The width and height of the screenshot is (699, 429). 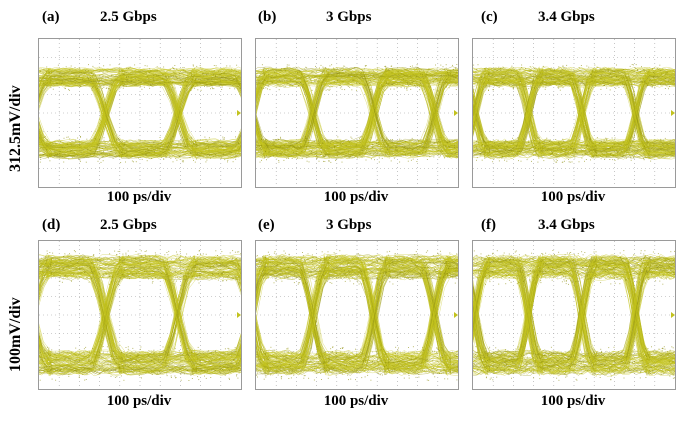 What do you see at coordinates (51, 225) in the screenshot?
I see `panel-label: (d)` at bounding box center [51, 225].